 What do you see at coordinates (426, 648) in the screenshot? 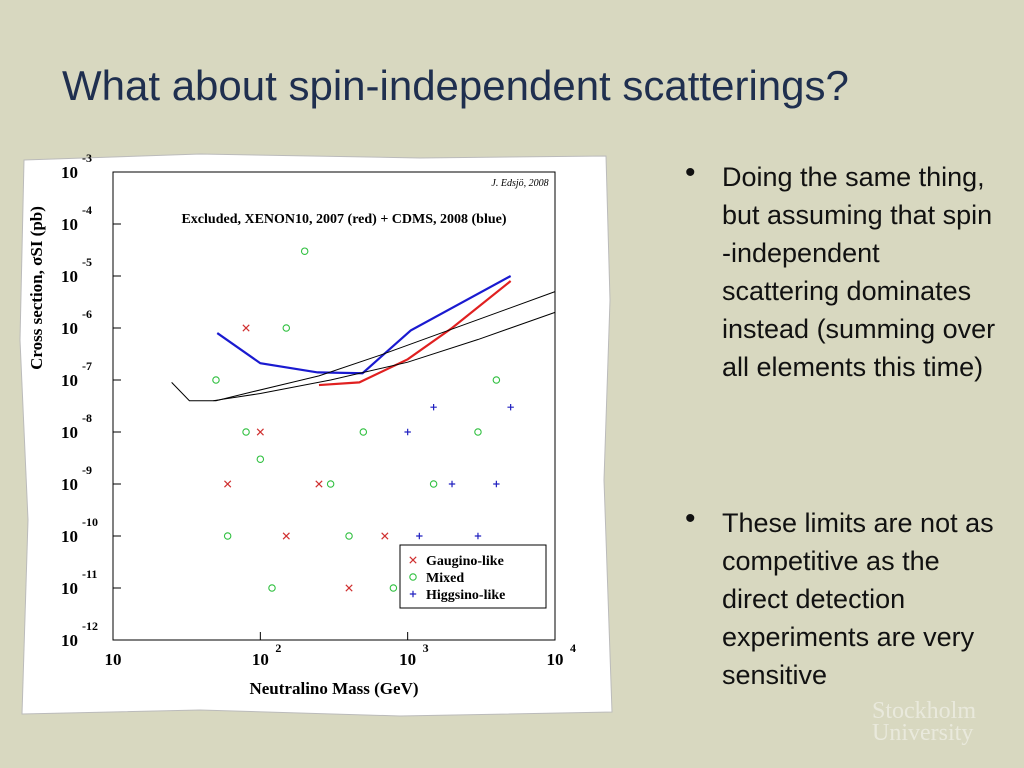
I see `x-tick-exp: 3` at bounding box center [426, 648].